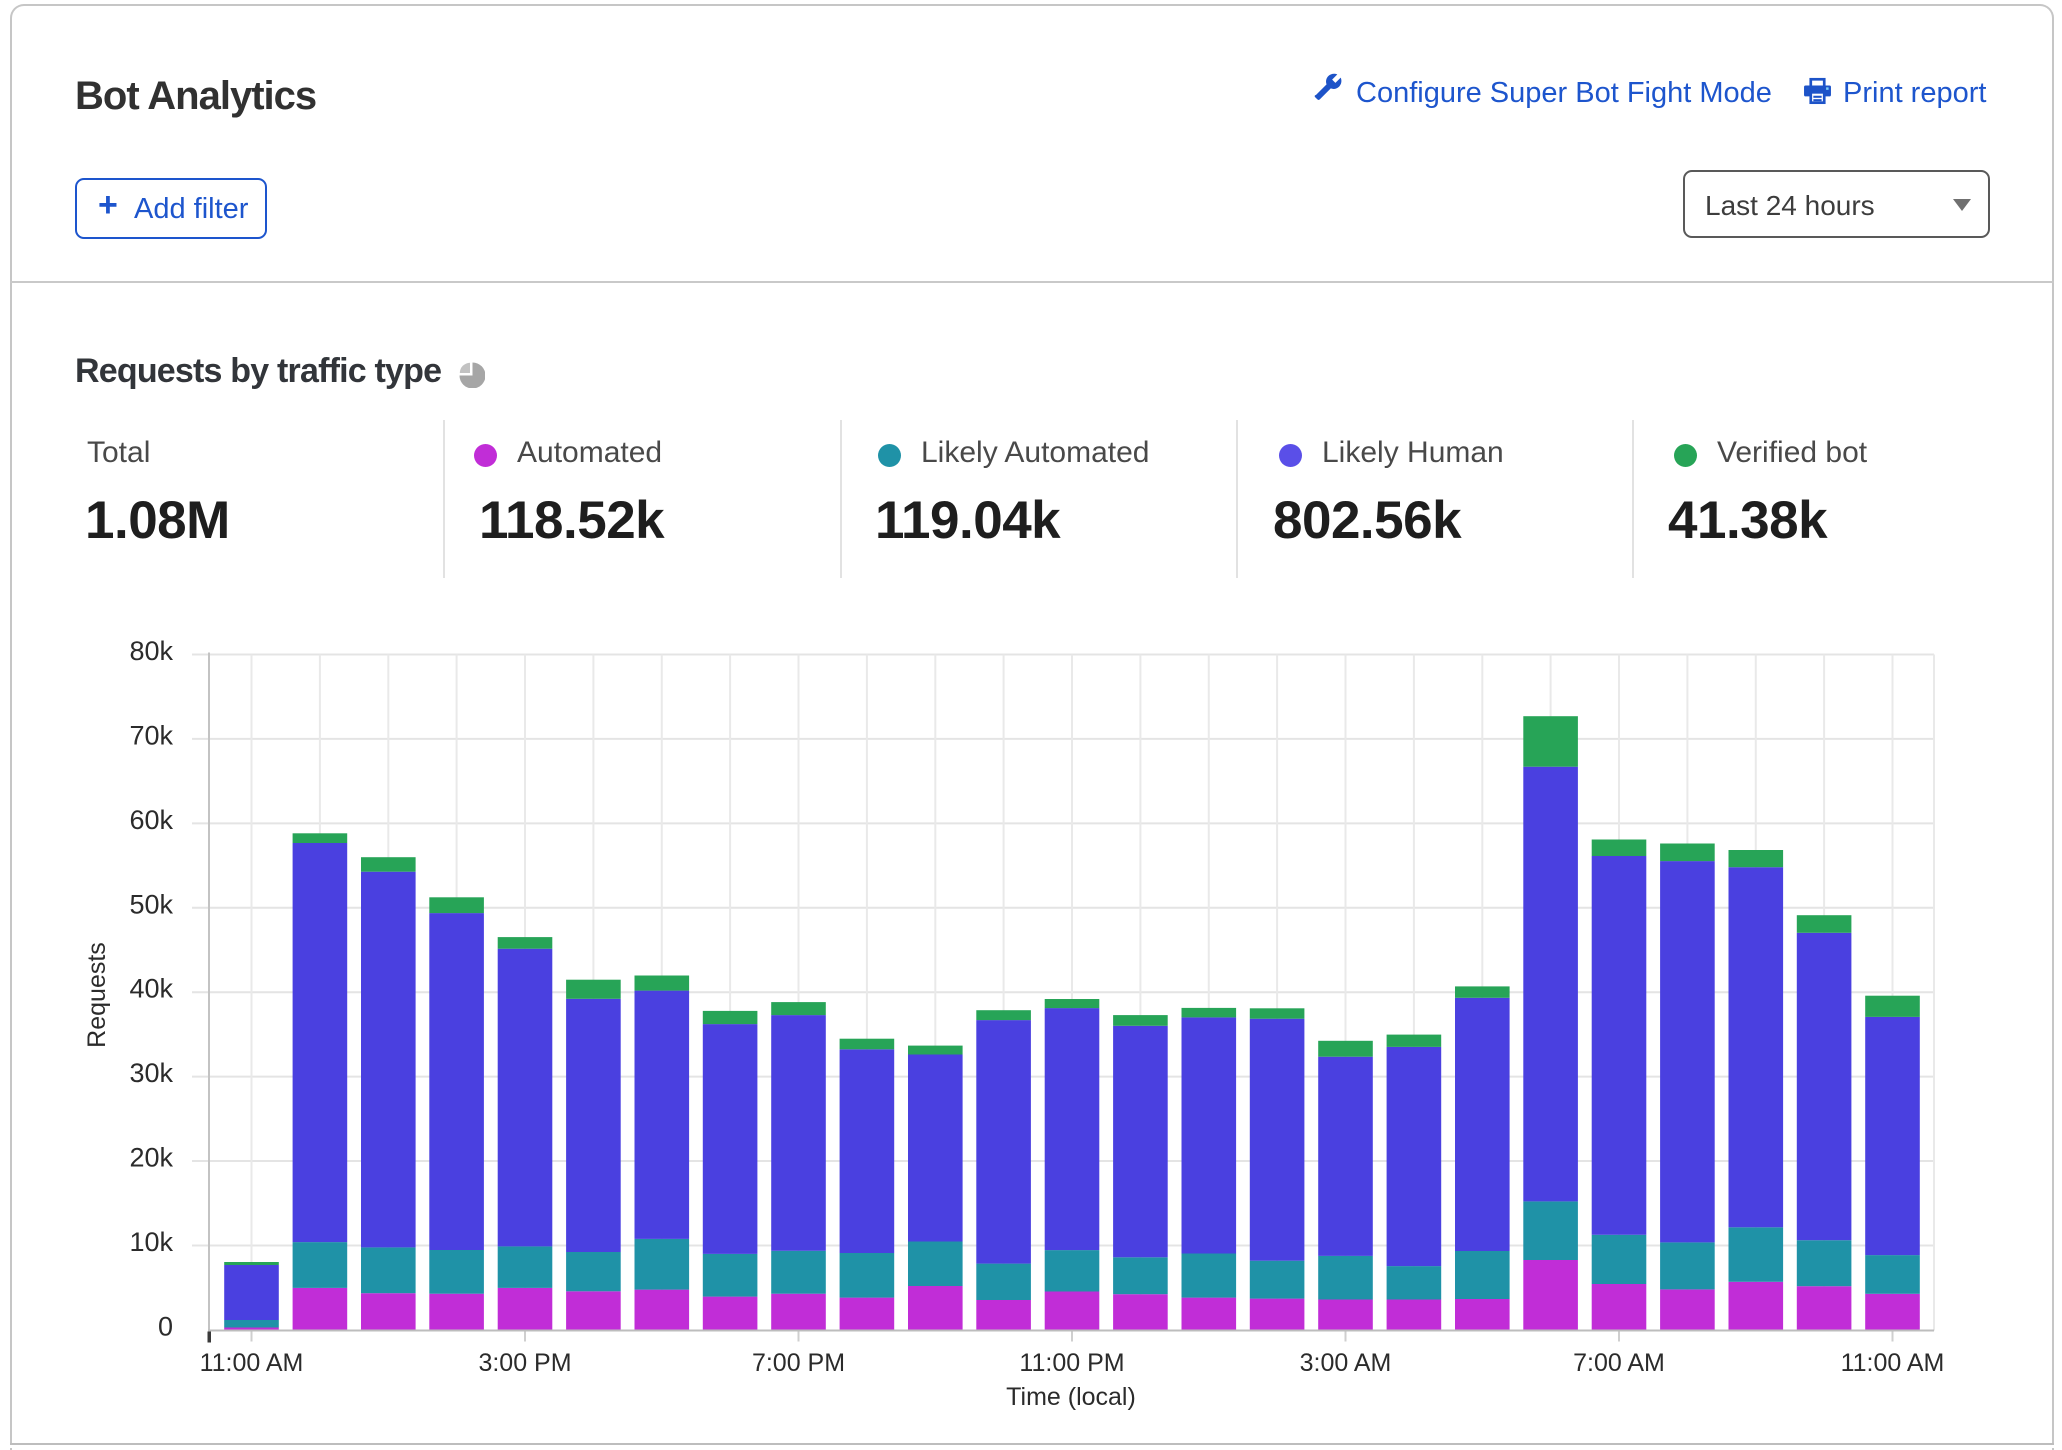 The image size is (2062, 1450). Describe the element at coordinates (798, 1363) in the screenshot. I see `svg-text: 7:00 PM` at that location.